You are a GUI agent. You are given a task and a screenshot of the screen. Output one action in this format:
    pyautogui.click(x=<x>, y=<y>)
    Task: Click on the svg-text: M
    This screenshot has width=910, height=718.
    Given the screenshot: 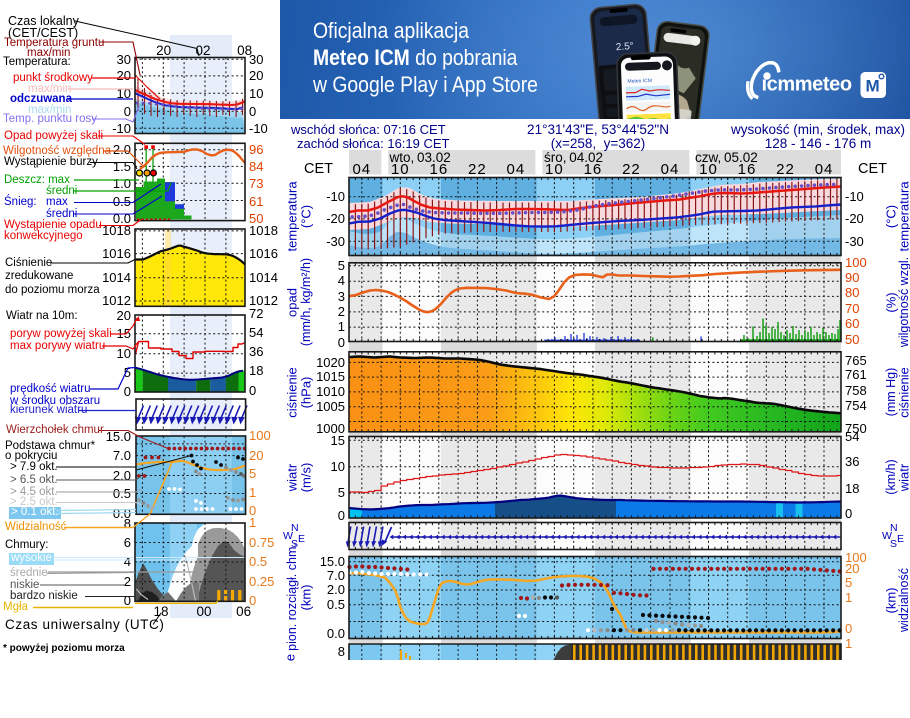 What is the action you would take?
    pyautogui.click(x=873, y=86)
    